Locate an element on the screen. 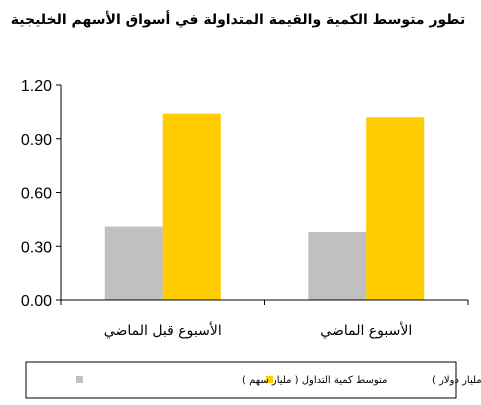 This screenshot has height=405, width=481. y-tick-label: 0.60 is located at coordinates (36, 194).